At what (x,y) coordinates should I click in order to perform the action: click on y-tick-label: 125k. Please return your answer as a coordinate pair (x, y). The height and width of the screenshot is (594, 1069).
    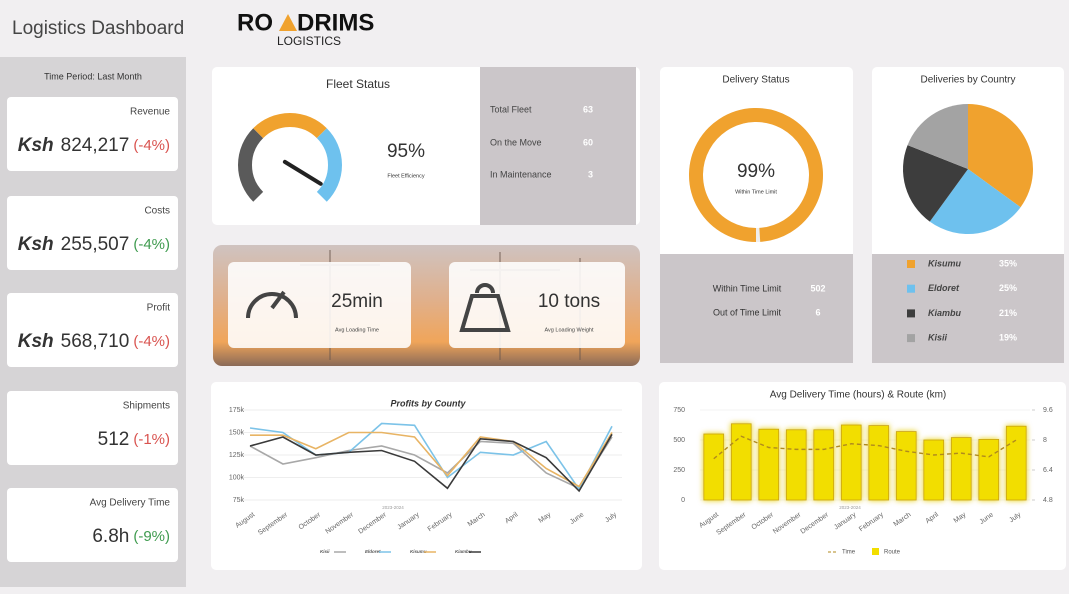
    Looking at the image, I should click on (237, 455).